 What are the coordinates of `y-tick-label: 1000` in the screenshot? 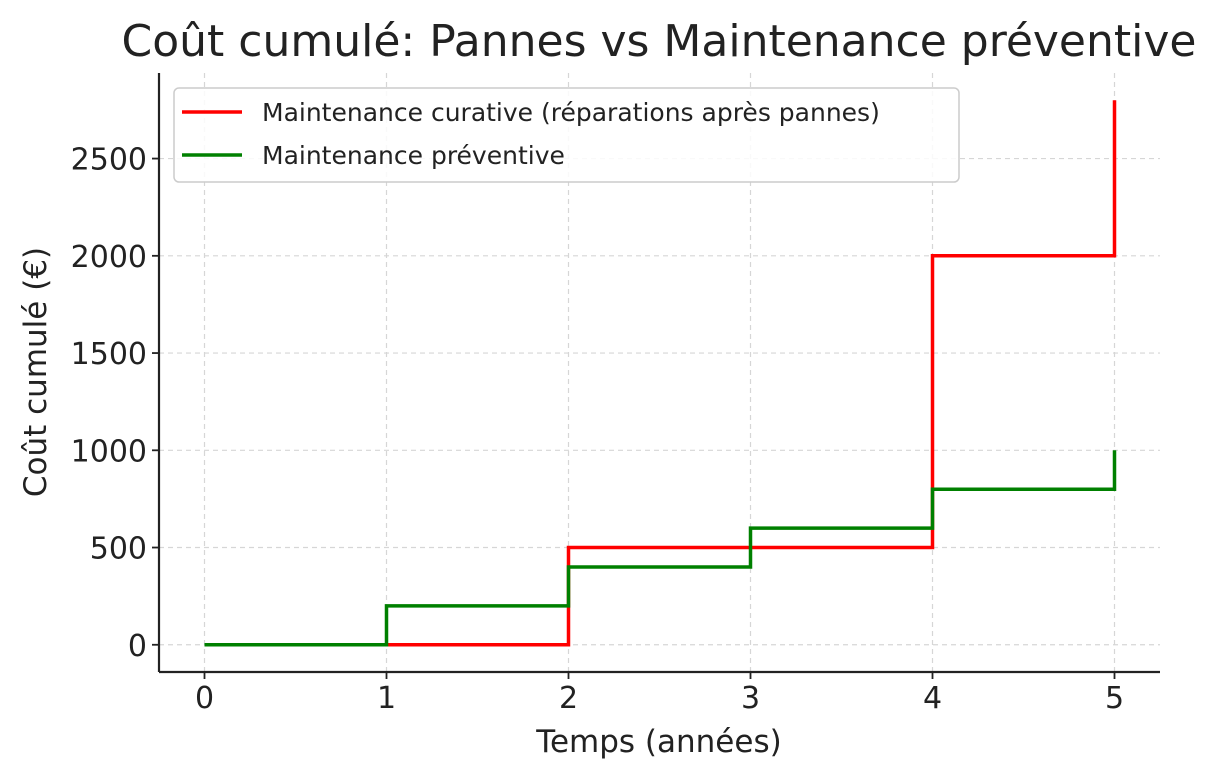 It's located at (109, 451).